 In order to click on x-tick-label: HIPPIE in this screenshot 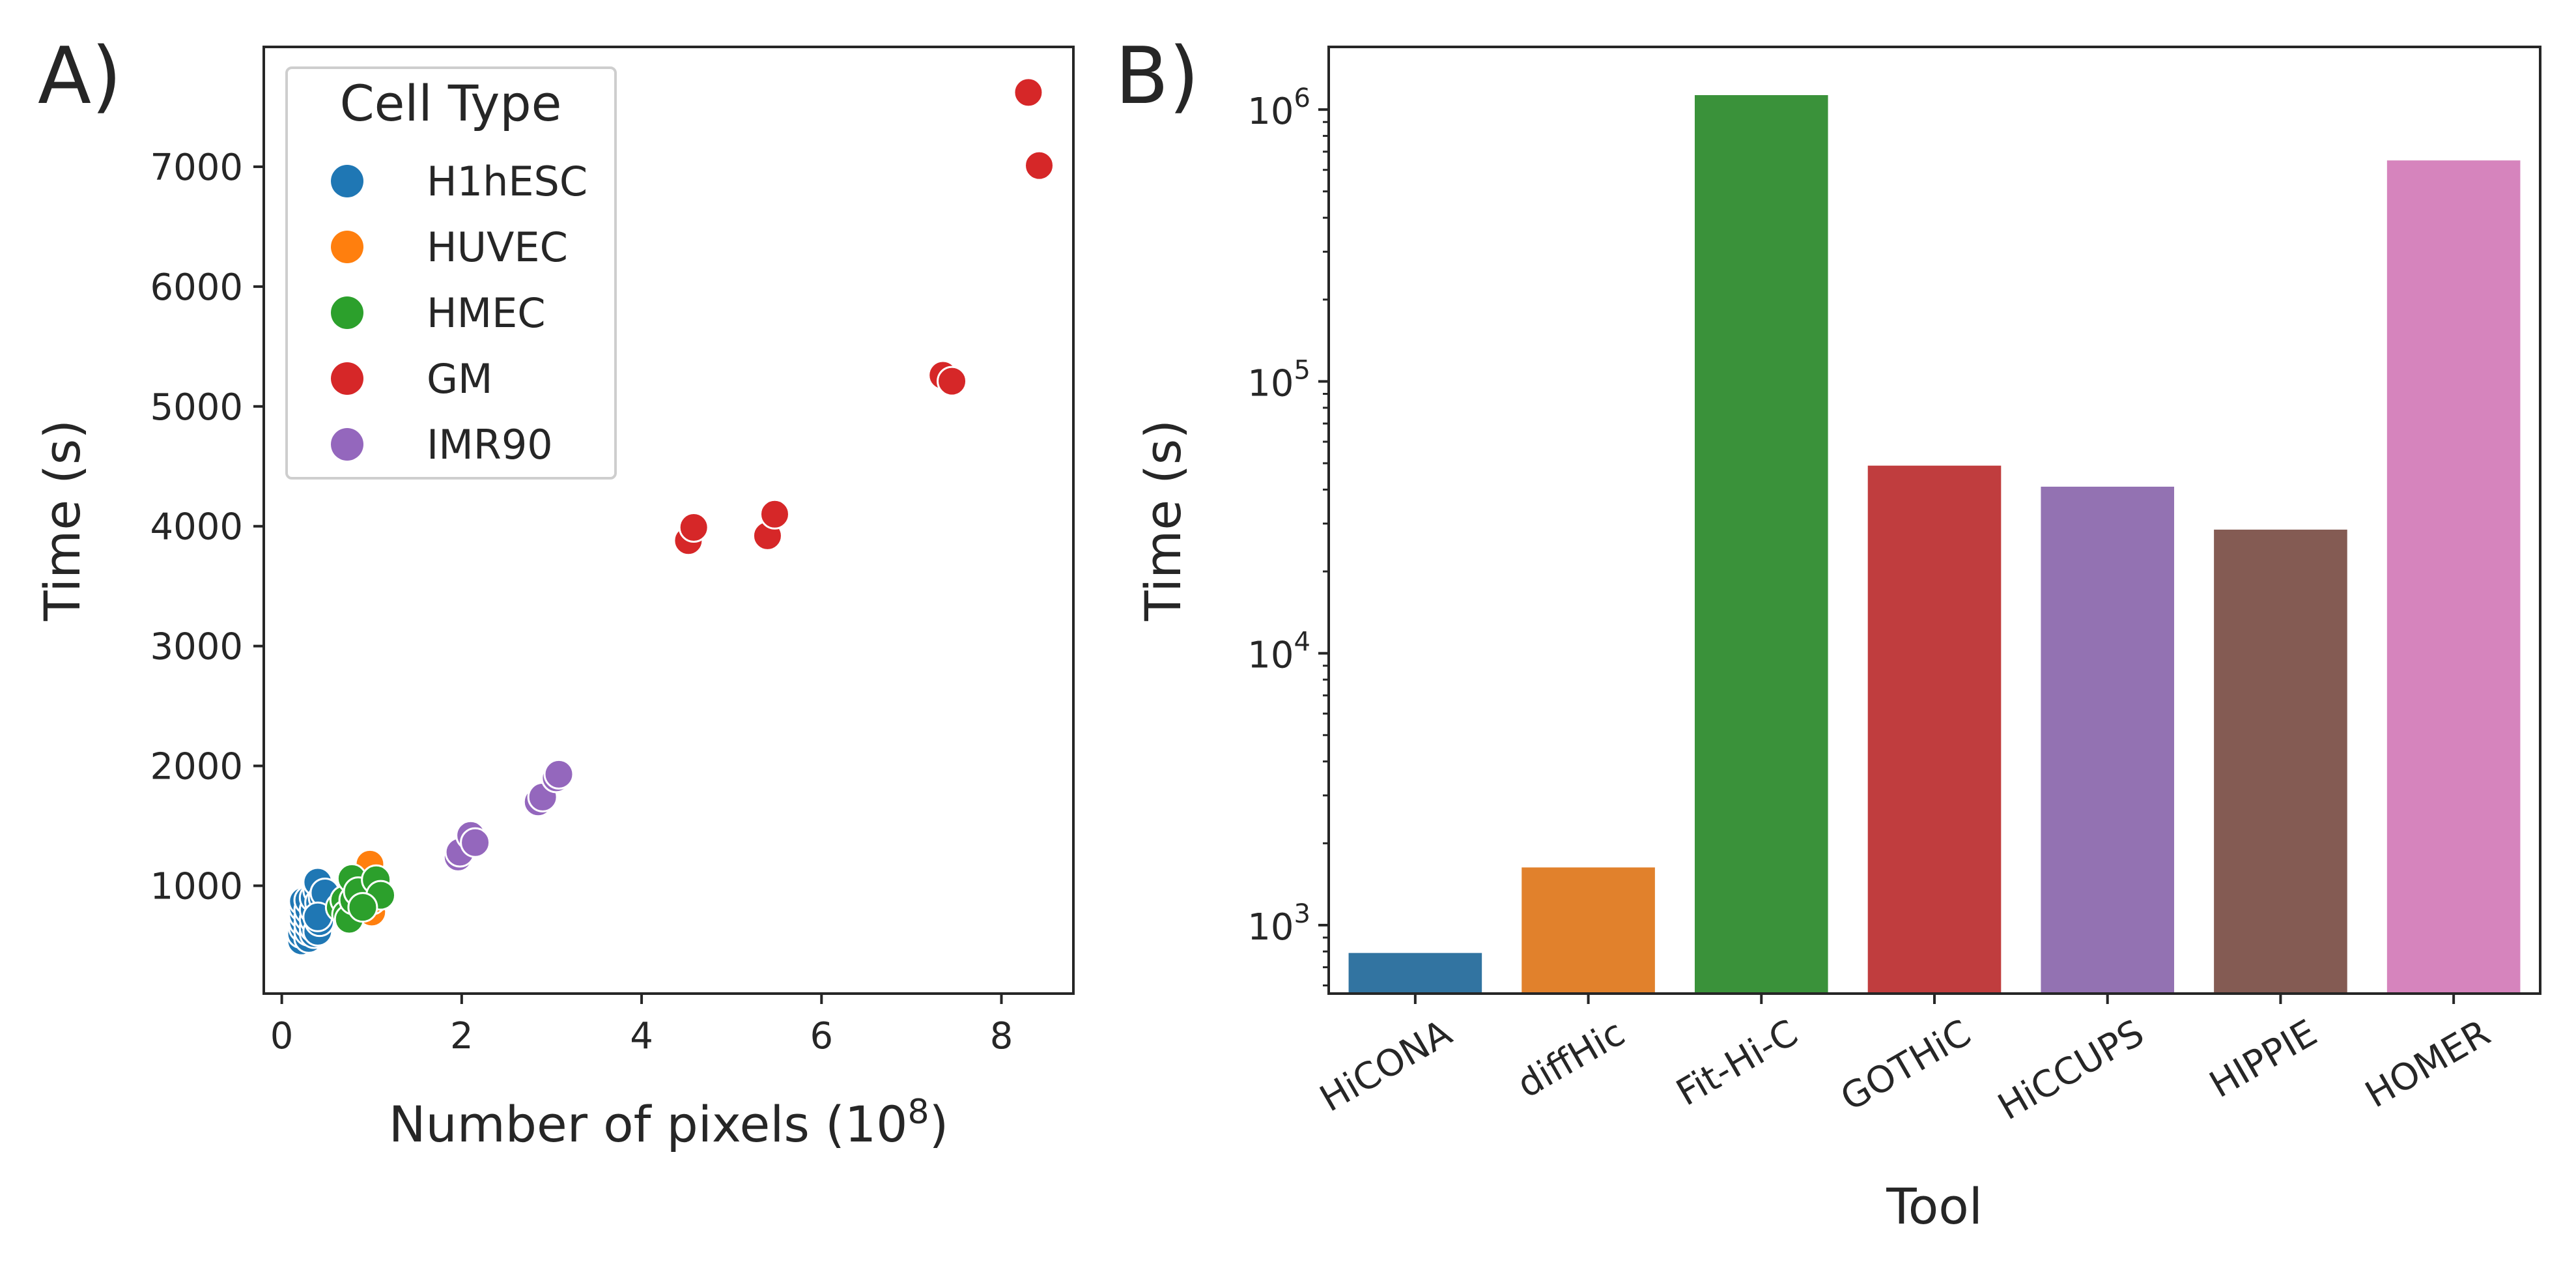, I will do `click(2264, 1059)`.